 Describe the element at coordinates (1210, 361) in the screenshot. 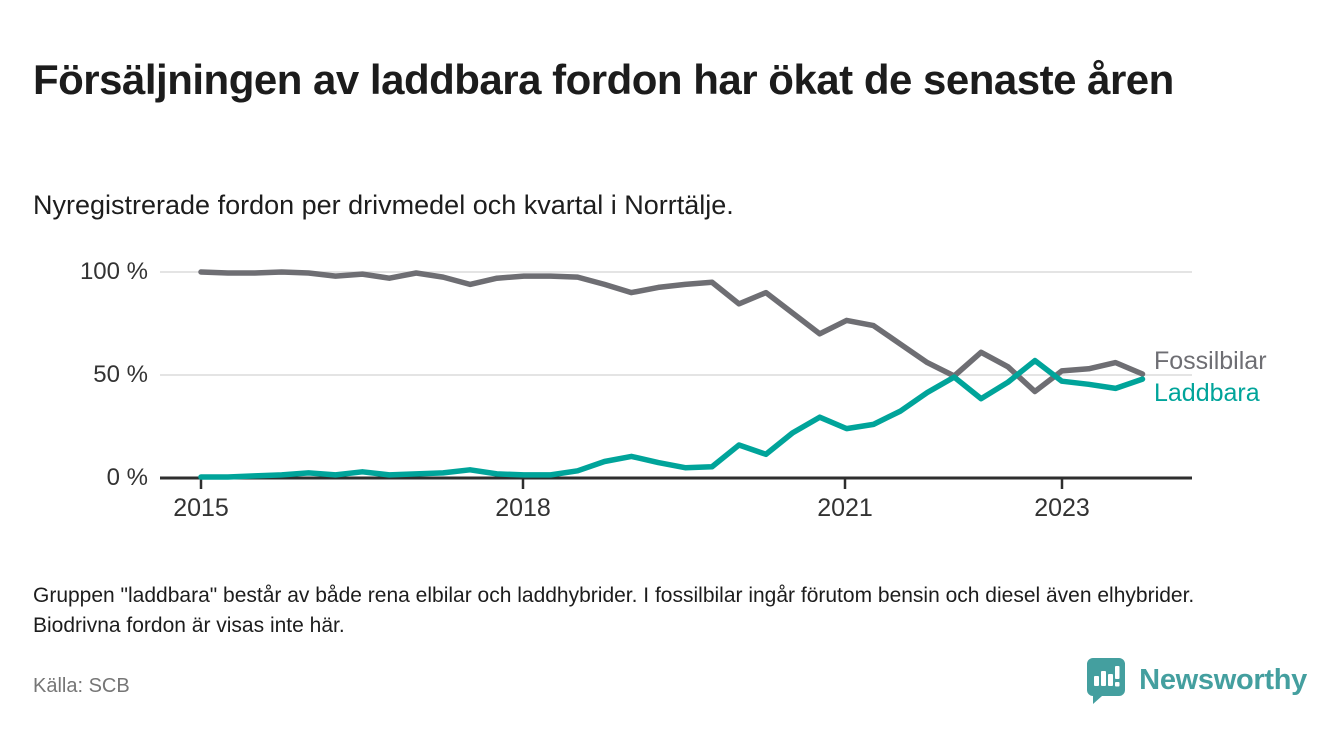

I see `series-label-fossilbilar: Fossilbilar` at that location.